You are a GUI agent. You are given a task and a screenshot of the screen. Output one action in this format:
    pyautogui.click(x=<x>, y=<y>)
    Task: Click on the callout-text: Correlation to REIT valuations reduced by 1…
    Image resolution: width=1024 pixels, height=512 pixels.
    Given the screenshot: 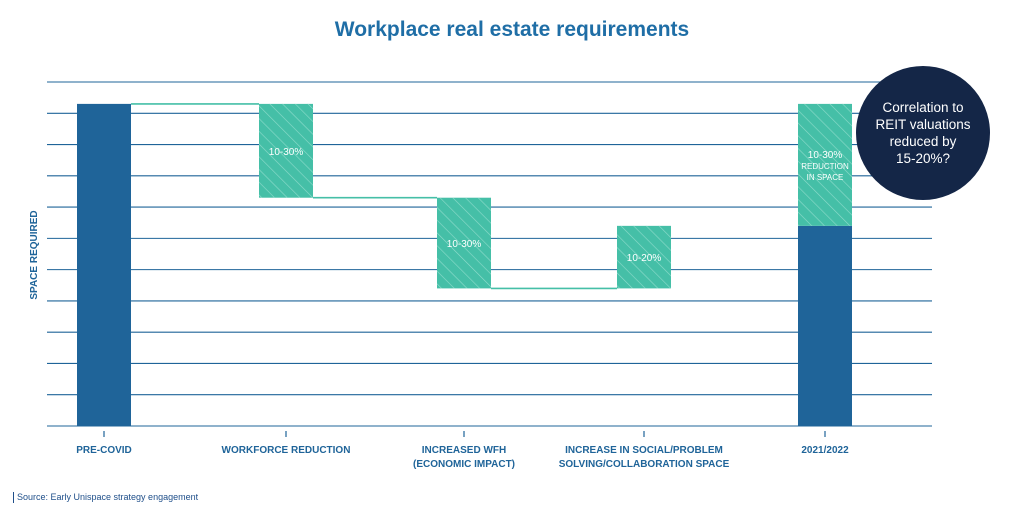 What is the action you would take?
    pyautogui.click(x=923, y=133)
    